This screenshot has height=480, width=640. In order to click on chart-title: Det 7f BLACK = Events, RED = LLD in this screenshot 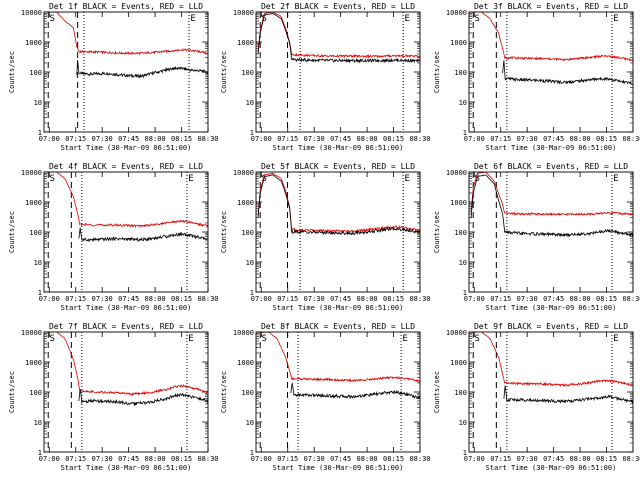, I will do `click(126, 326)`.